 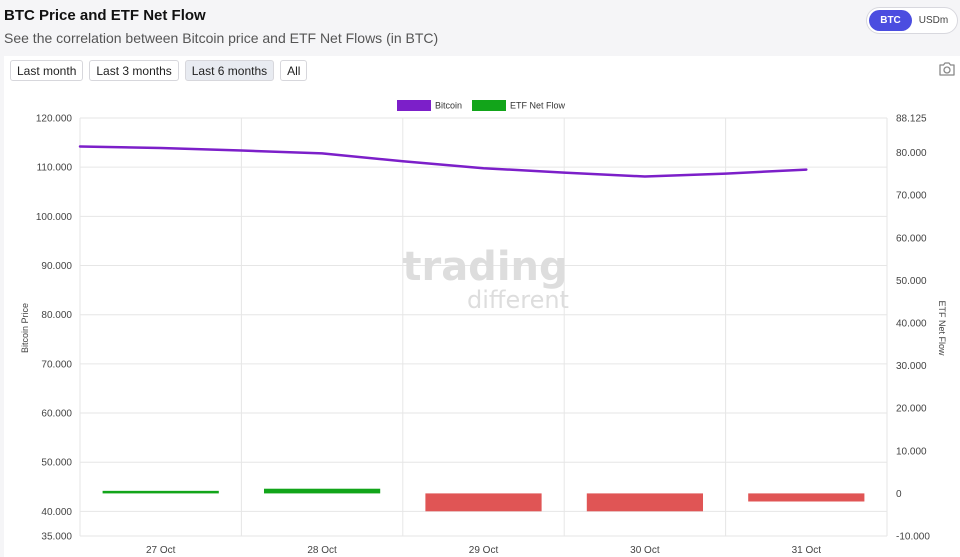 What do you see at coordinates (54, 217) in the screenshot?
I see `left-axis-tick-label: 100.000` at bounding box center [54, 217].